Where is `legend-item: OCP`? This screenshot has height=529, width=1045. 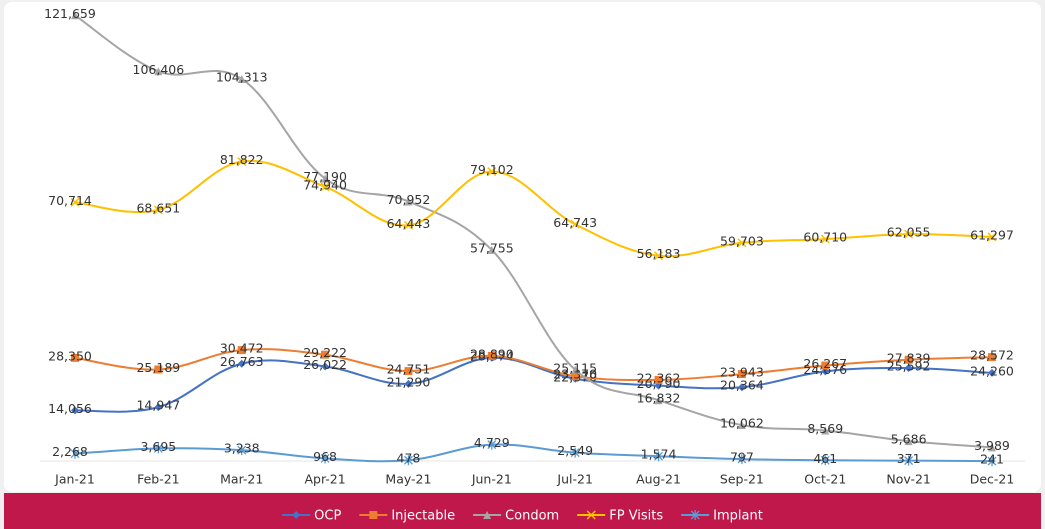 legend-item: OCP is located at coordinates (311, 516).